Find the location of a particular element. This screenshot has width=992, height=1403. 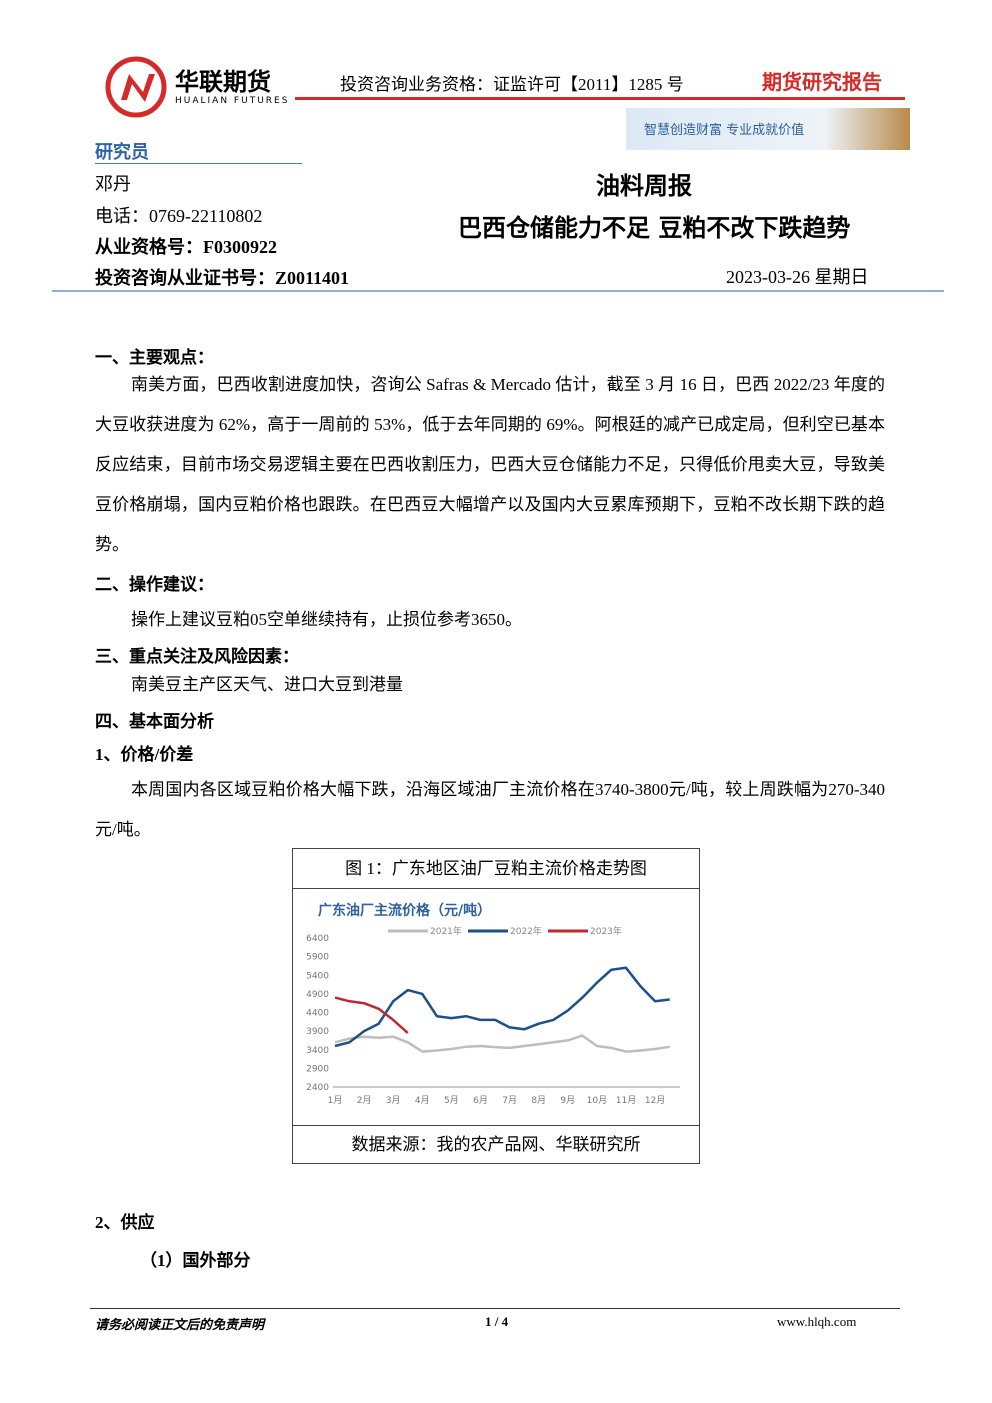

header-rule is located at coordinates (600, 98).